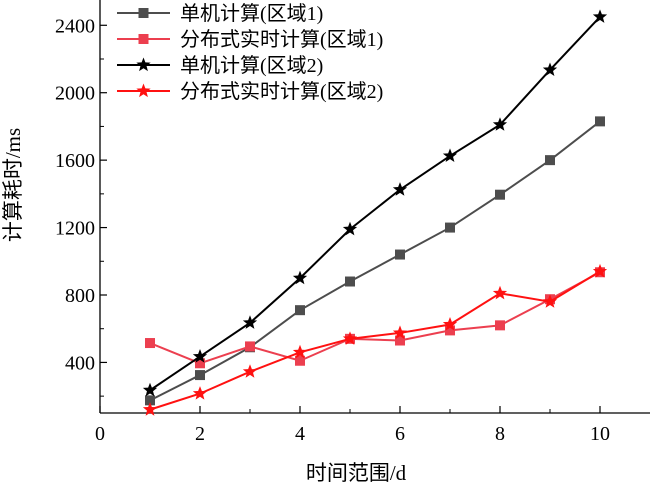  I want to click on y-tick-label: 1200, so click(75, 229).